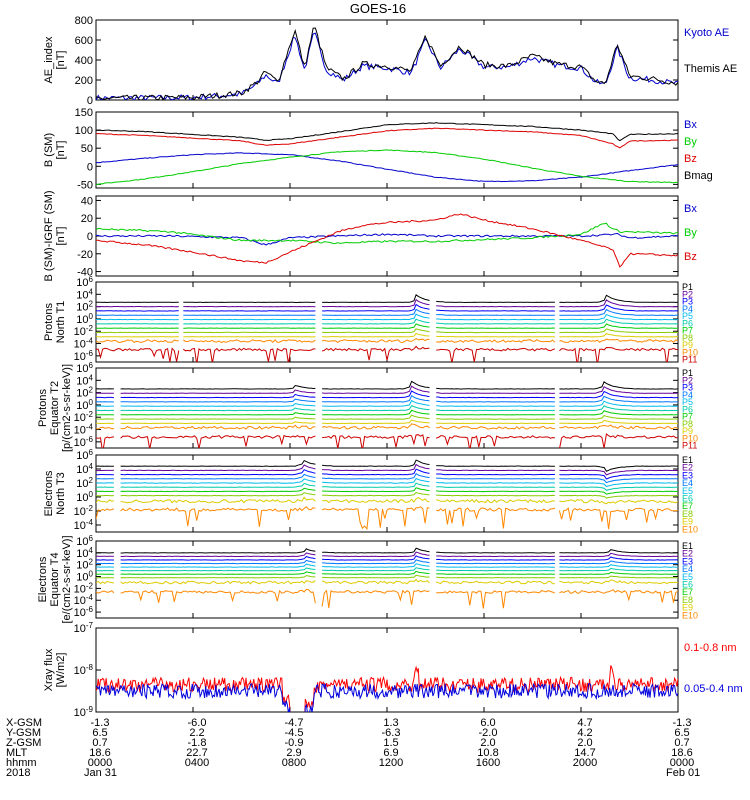 This screenshot has width=750, height=800. I want to click on x-axis-value: 0800, so click(294, 763).